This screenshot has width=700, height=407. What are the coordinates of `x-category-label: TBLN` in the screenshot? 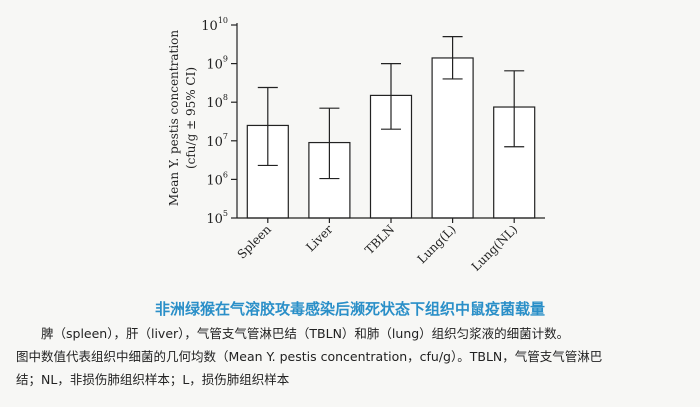 It's located at (379, 239).